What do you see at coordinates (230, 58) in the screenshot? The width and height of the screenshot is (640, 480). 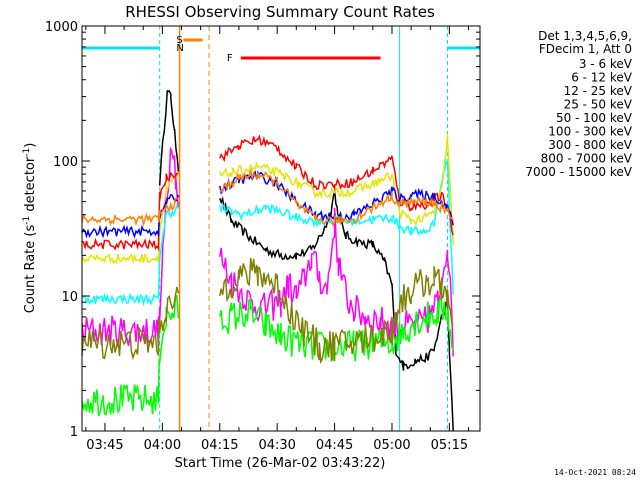 I see `annotation-f-label: F` at bounding box center [230, 58].